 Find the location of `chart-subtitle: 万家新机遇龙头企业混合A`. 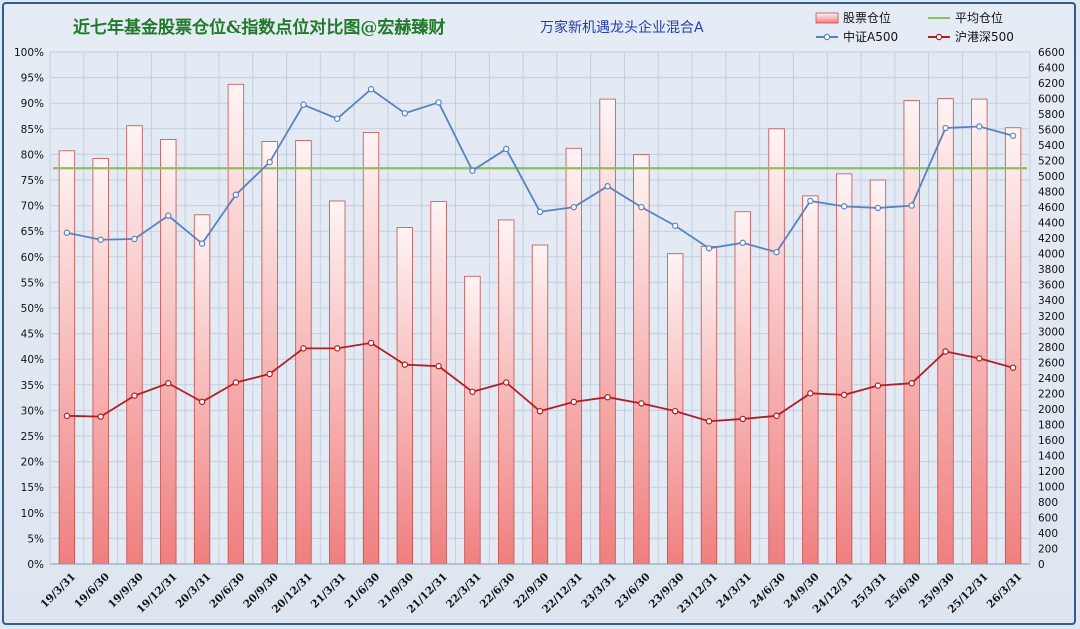

chart-subtitle: 万家新机遇龙头企业混合A is located at coordinates (622, 27).